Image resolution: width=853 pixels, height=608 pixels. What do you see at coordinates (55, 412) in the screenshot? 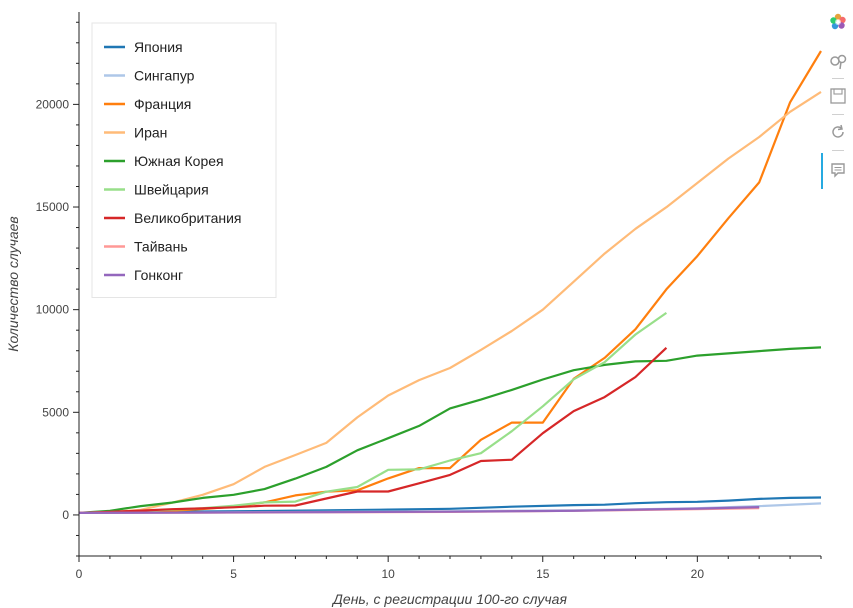
I see `y-tick-label: 5000` at bounding box center [55, 412].